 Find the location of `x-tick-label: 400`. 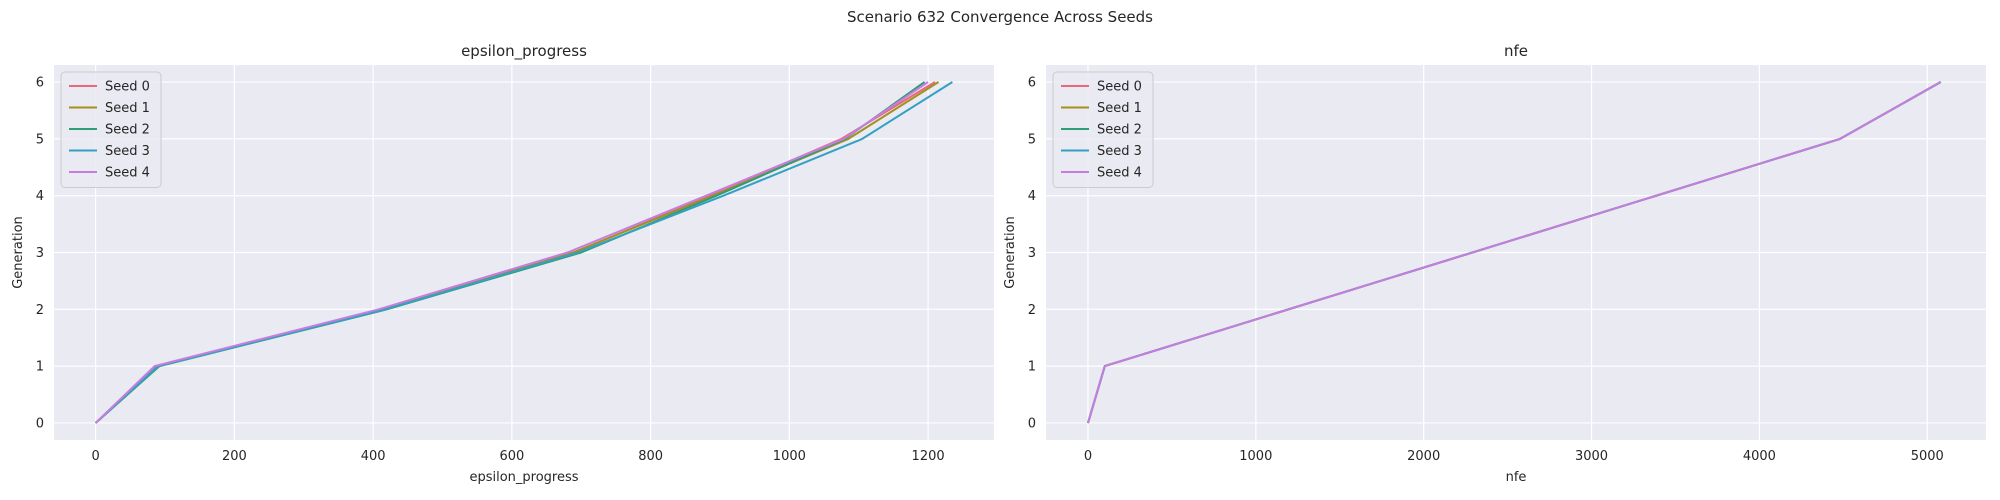

x-tick-label: 400 is located at coordinates (373, 456).